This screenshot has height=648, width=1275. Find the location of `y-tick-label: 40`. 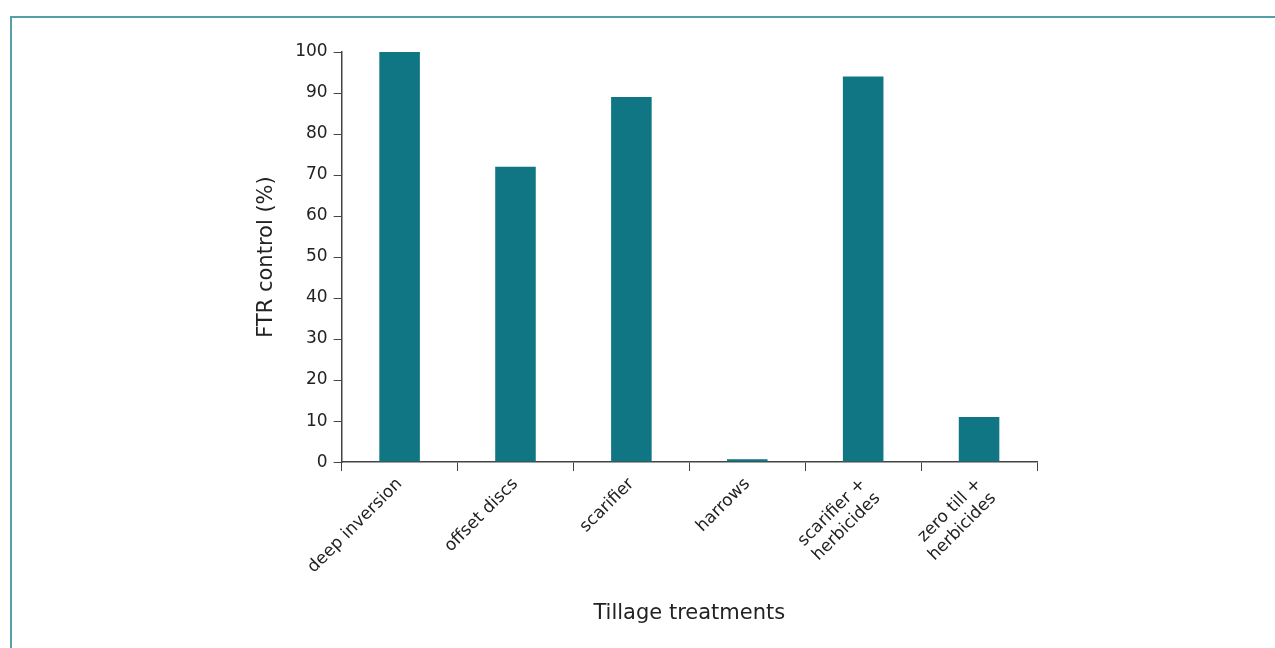

y-tick-label: 40 is located at coordinates (317, 296).